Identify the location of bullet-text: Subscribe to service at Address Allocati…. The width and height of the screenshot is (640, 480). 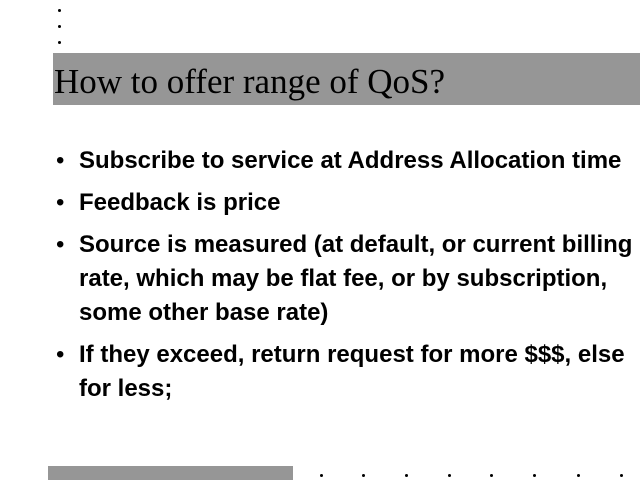
(350, 160).